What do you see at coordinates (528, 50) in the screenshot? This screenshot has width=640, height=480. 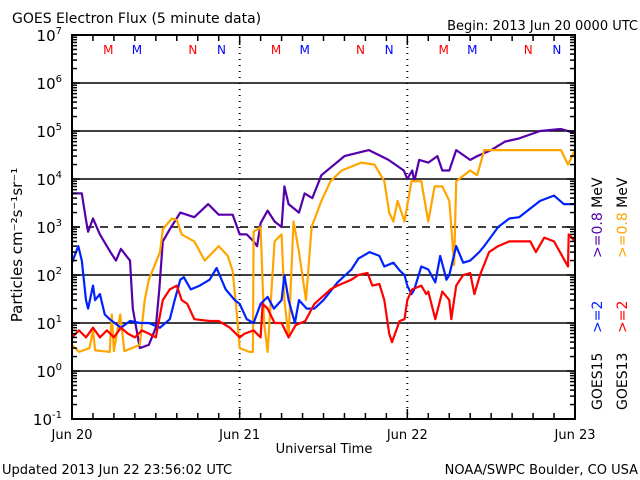 I see `top-marker-n: N` at bounding box center [528, 50].